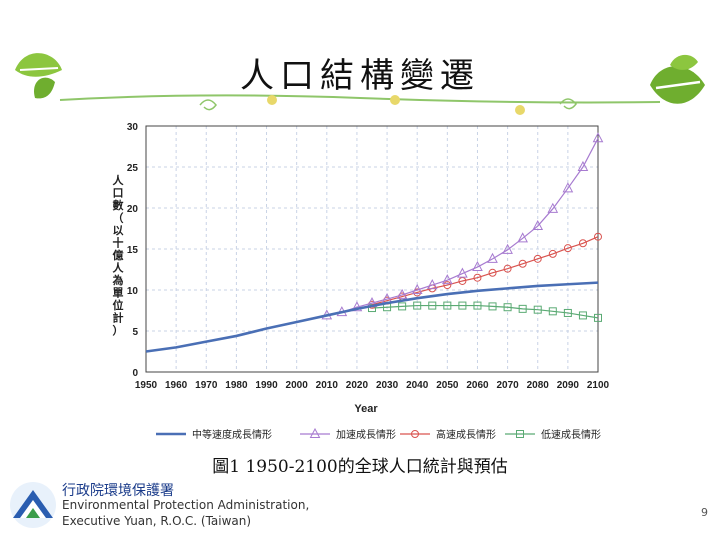  I want to click on x-tick-label: 1950, so click(146, 385).